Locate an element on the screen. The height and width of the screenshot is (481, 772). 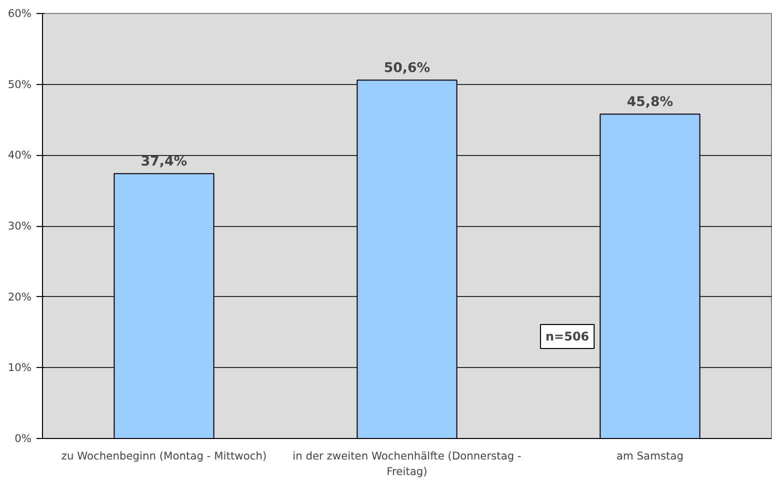
data-label: 37,4% is located at coordinates (164, 162).